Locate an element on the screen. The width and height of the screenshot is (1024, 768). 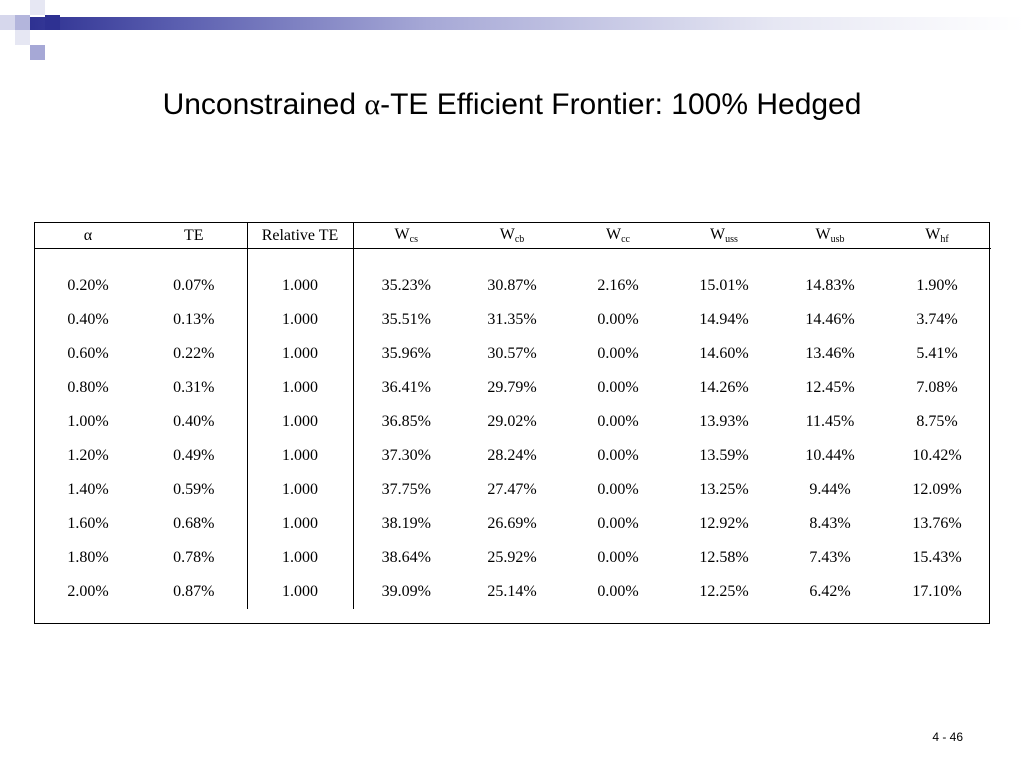
table-cell: 0.80% is located at coordinates (88, 387).